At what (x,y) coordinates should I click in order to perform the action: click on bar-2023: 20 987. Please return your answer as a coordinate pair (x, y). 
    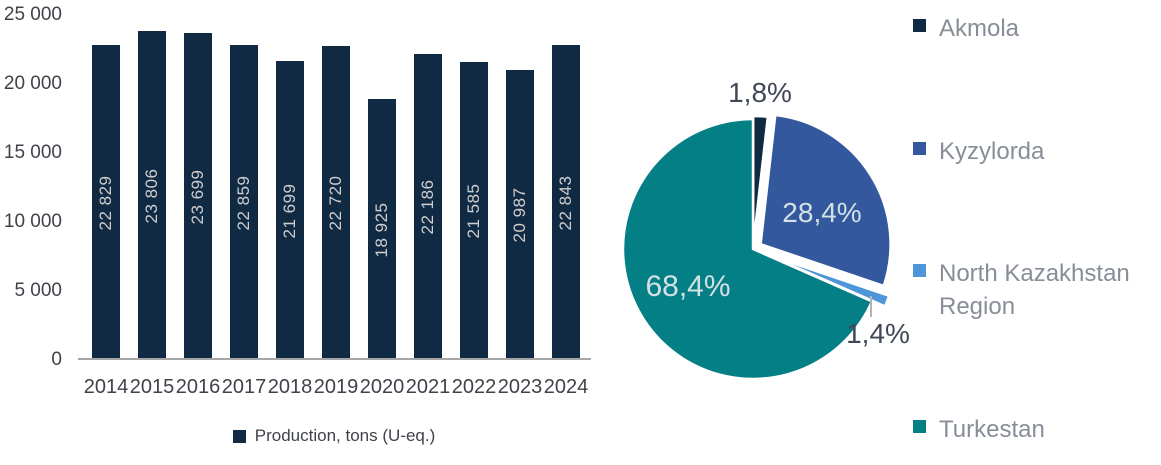
    Looking at the image, I should click on (520, 215).